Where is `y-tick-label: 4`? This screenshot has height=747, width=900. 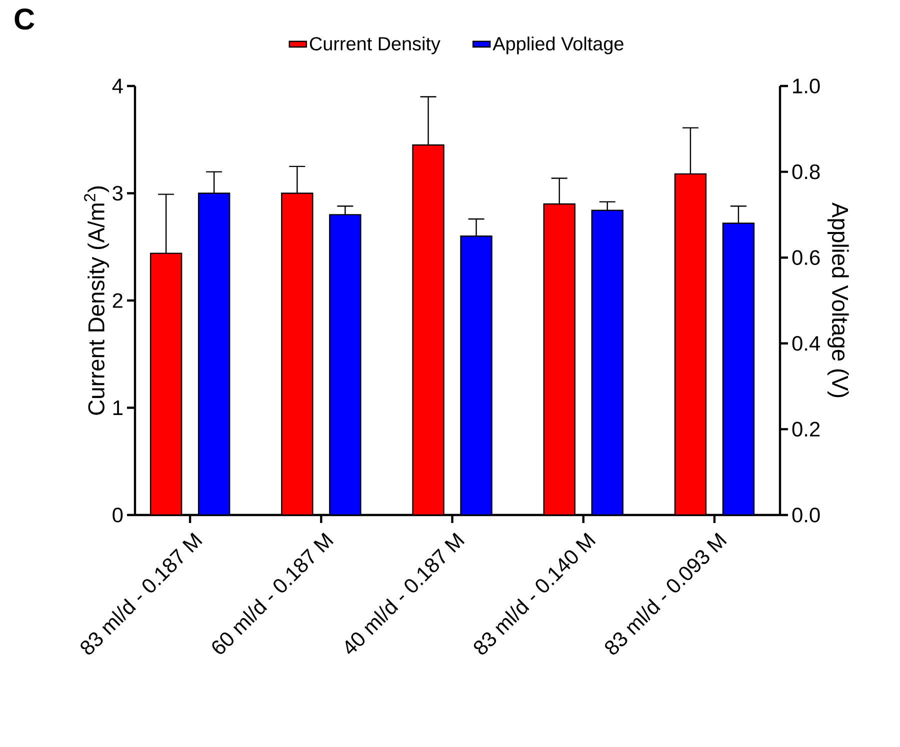 y-tick-label: 4 is located at coordinates (117, 86).